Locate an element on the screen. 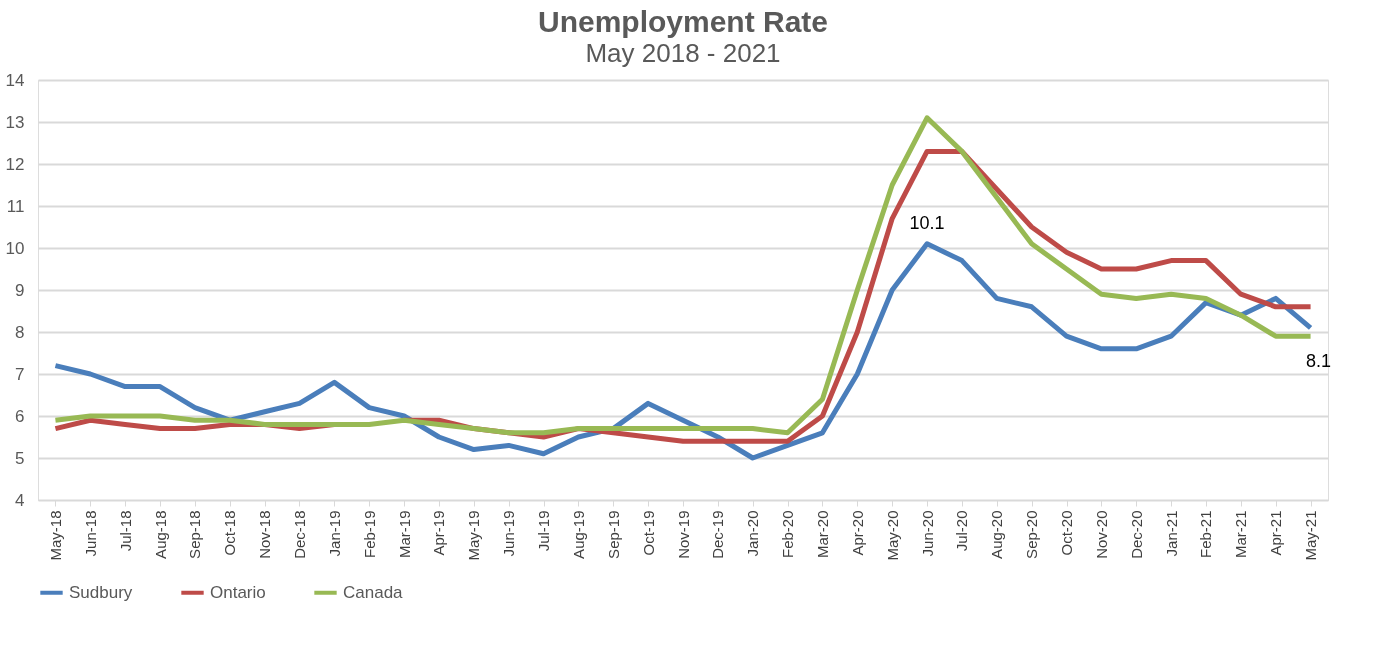  y-tick-label: 13 is located at coordinates (15, 122).